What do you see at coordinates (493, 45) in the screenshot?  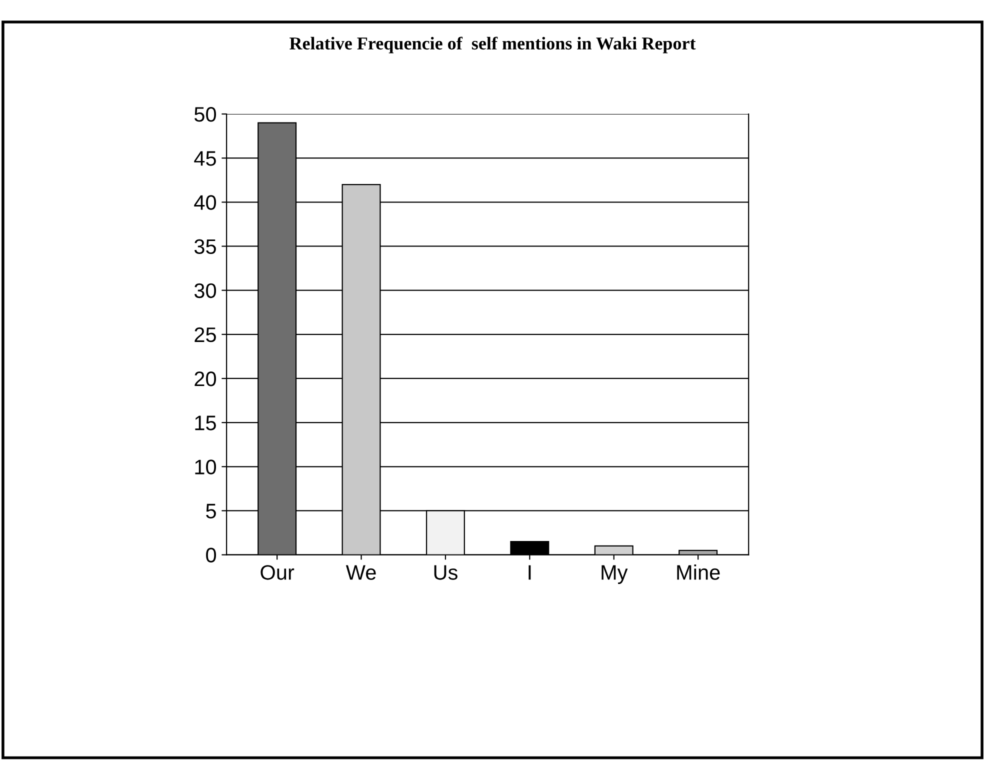 I see `chart-title: Relative Frequencie of self mentions in Waki Report` at bounding box center [493, 45].